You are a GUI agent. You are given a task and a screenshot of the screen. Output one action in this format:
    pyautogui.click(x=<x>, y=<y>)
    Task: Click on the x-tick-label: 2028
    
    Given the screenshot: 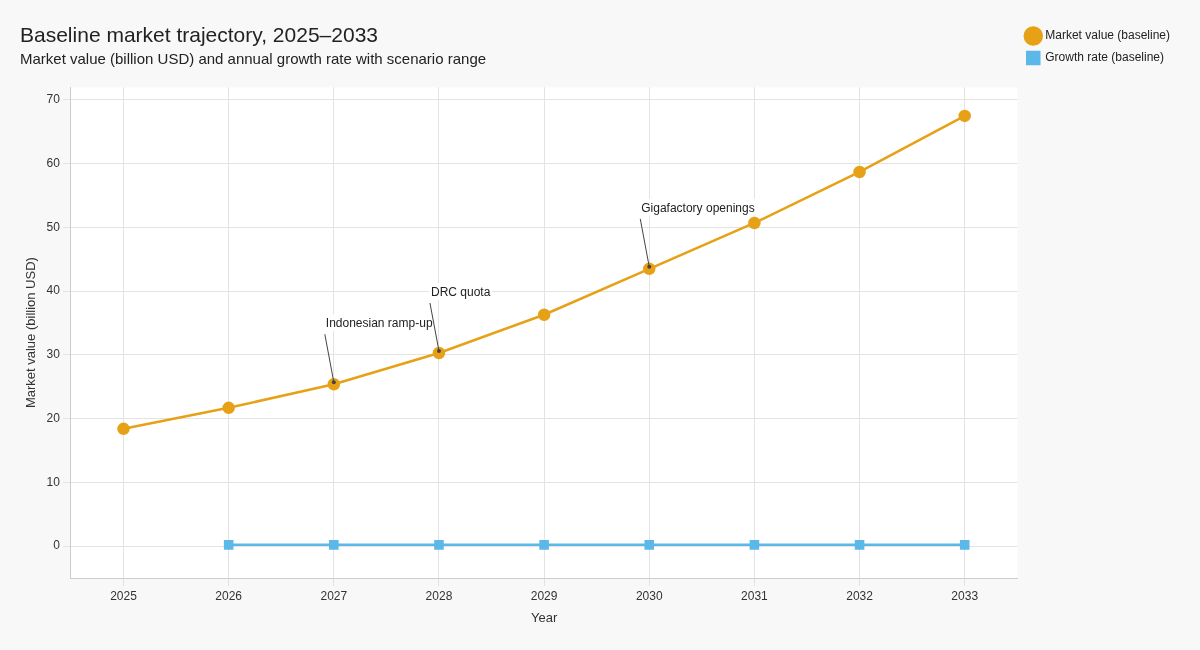 What is the action you would take?
    pyautogui.click(x=439, y=595)
    